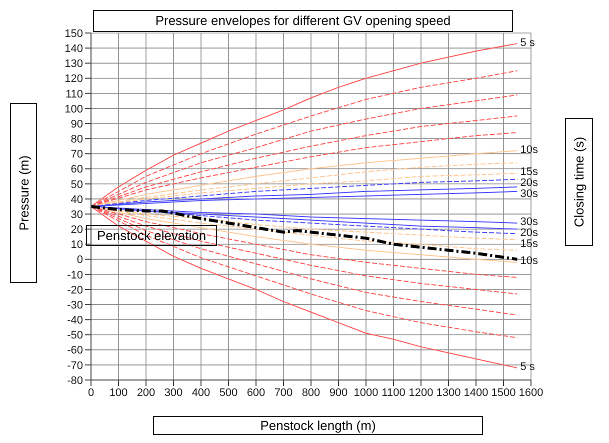 This screenshot has height=443, width=609. Describe the element at coordinates (75, 320) in the screenshot. I see `y-tick-label: -40` at that location.